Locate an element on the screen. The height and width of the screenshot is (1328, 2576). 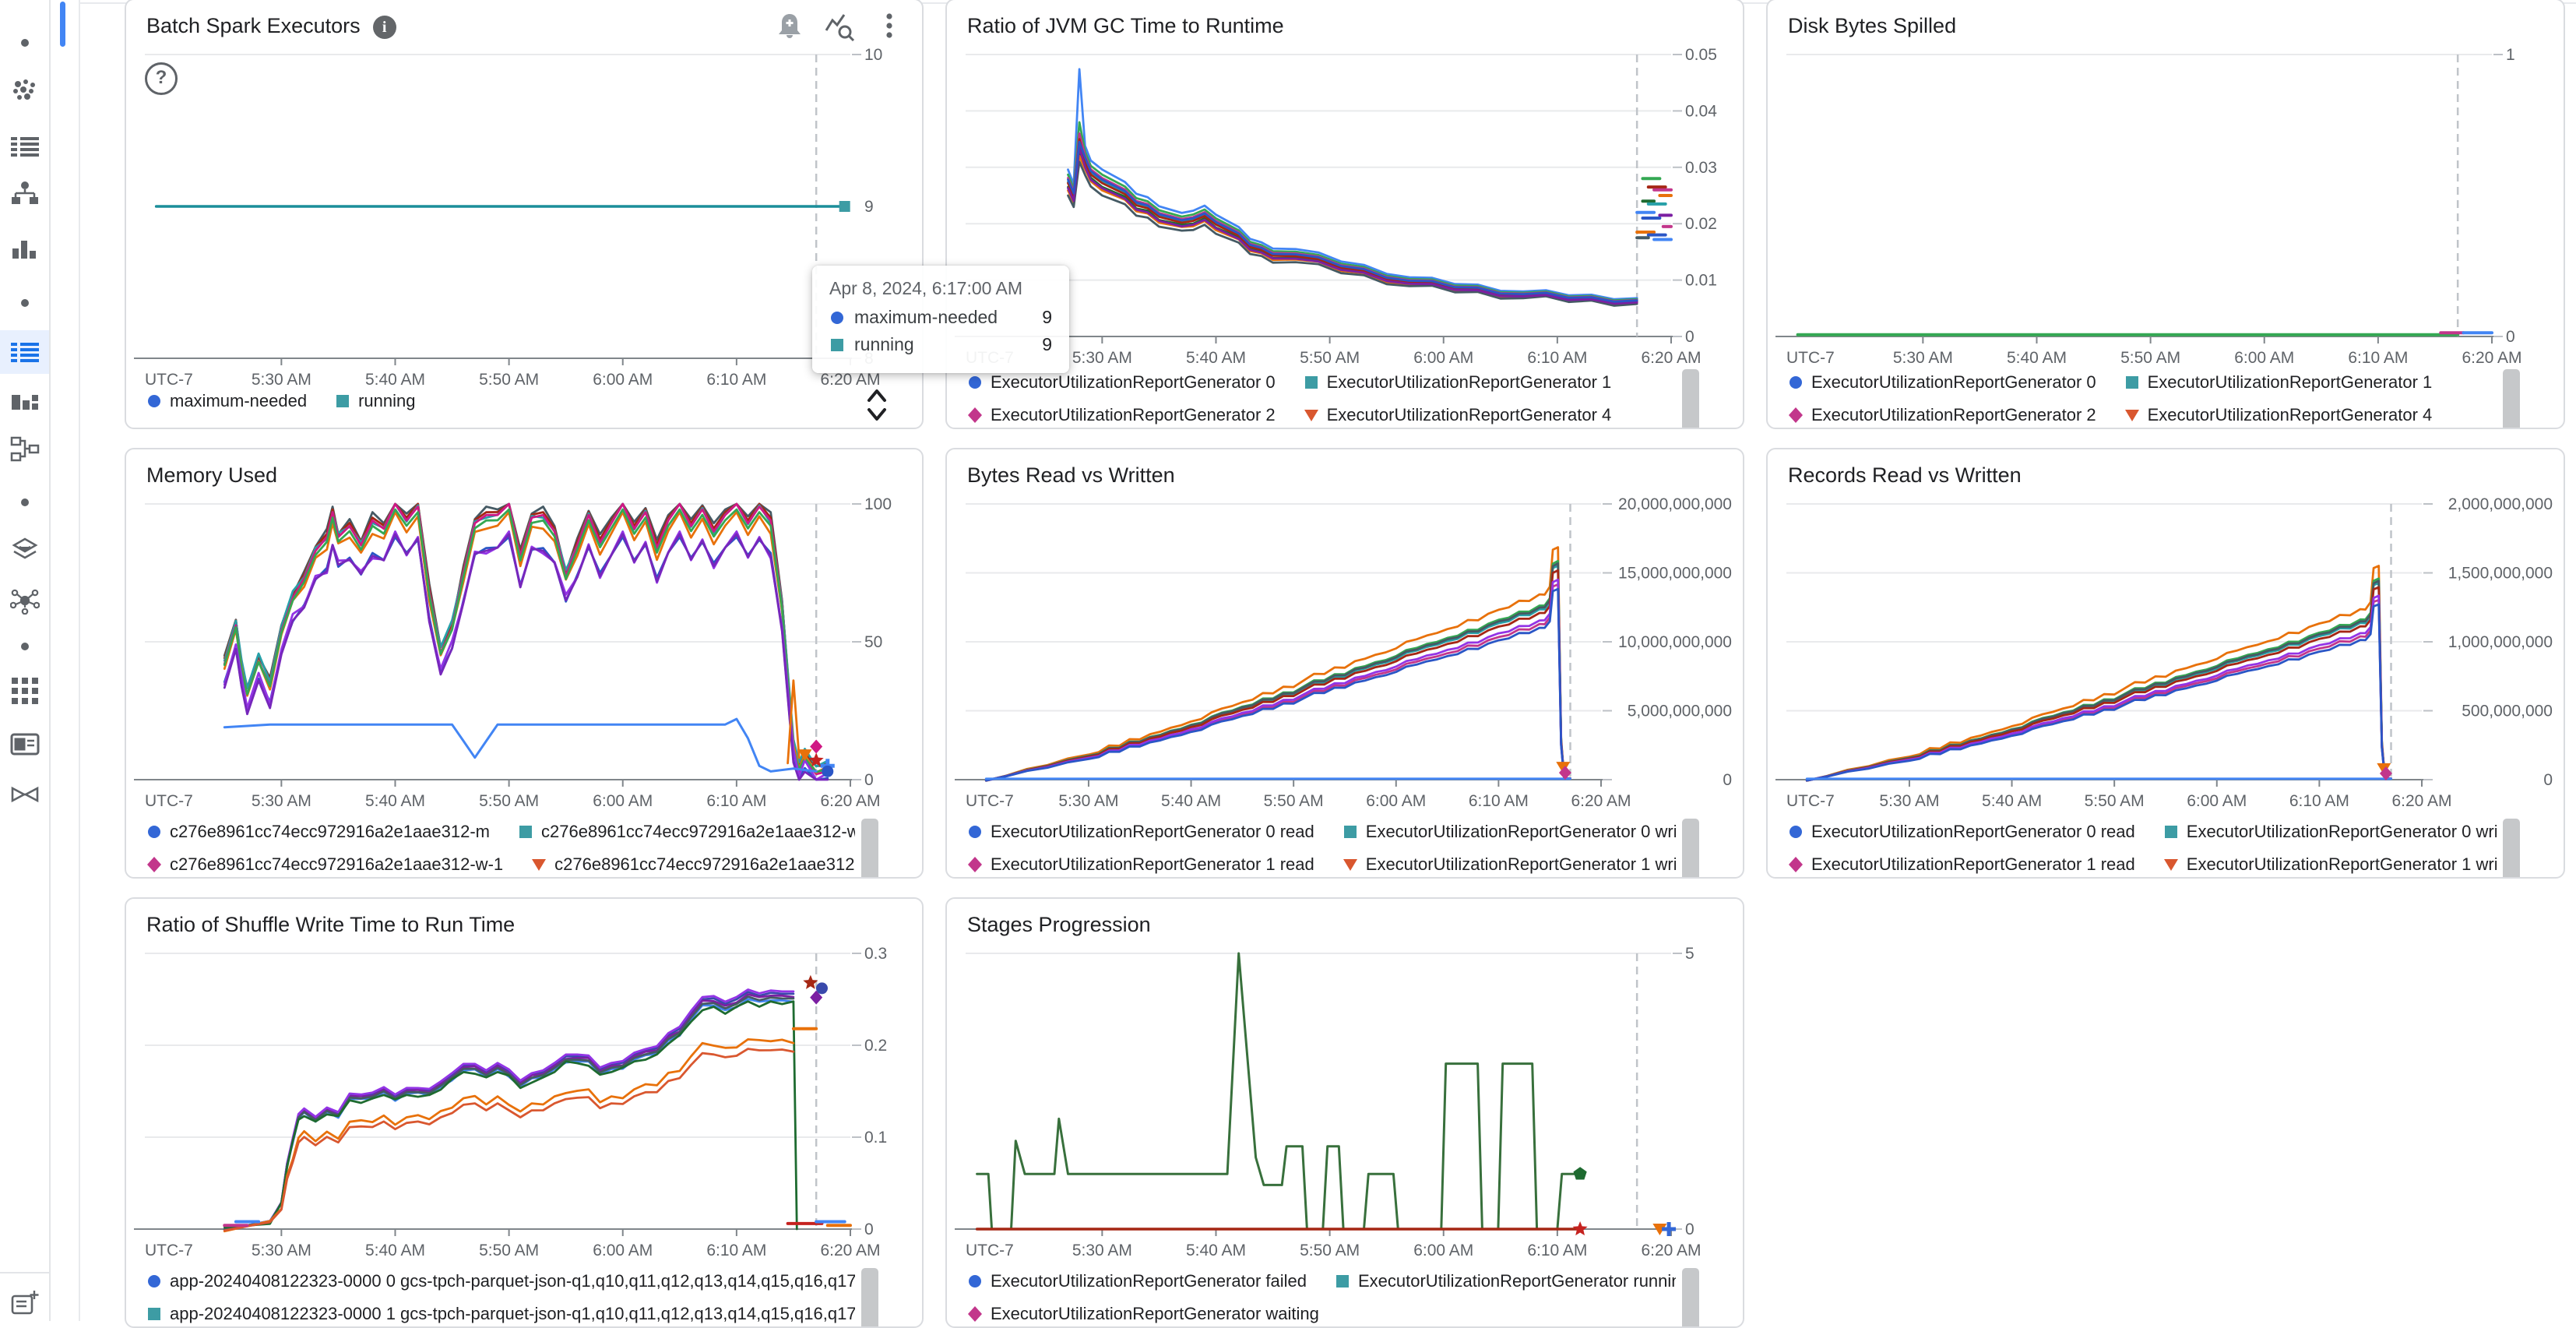
sidebar-item-metrics is located at coordinates (24, 250).